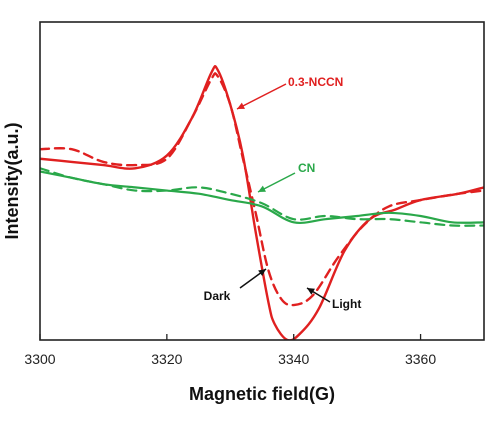 The width and height of the screenshot is (502, 423). What do you see at coordinates (217, 296) in the screenshot?
I see `annotation-dark: Dark` at bounding box center [217, 296].